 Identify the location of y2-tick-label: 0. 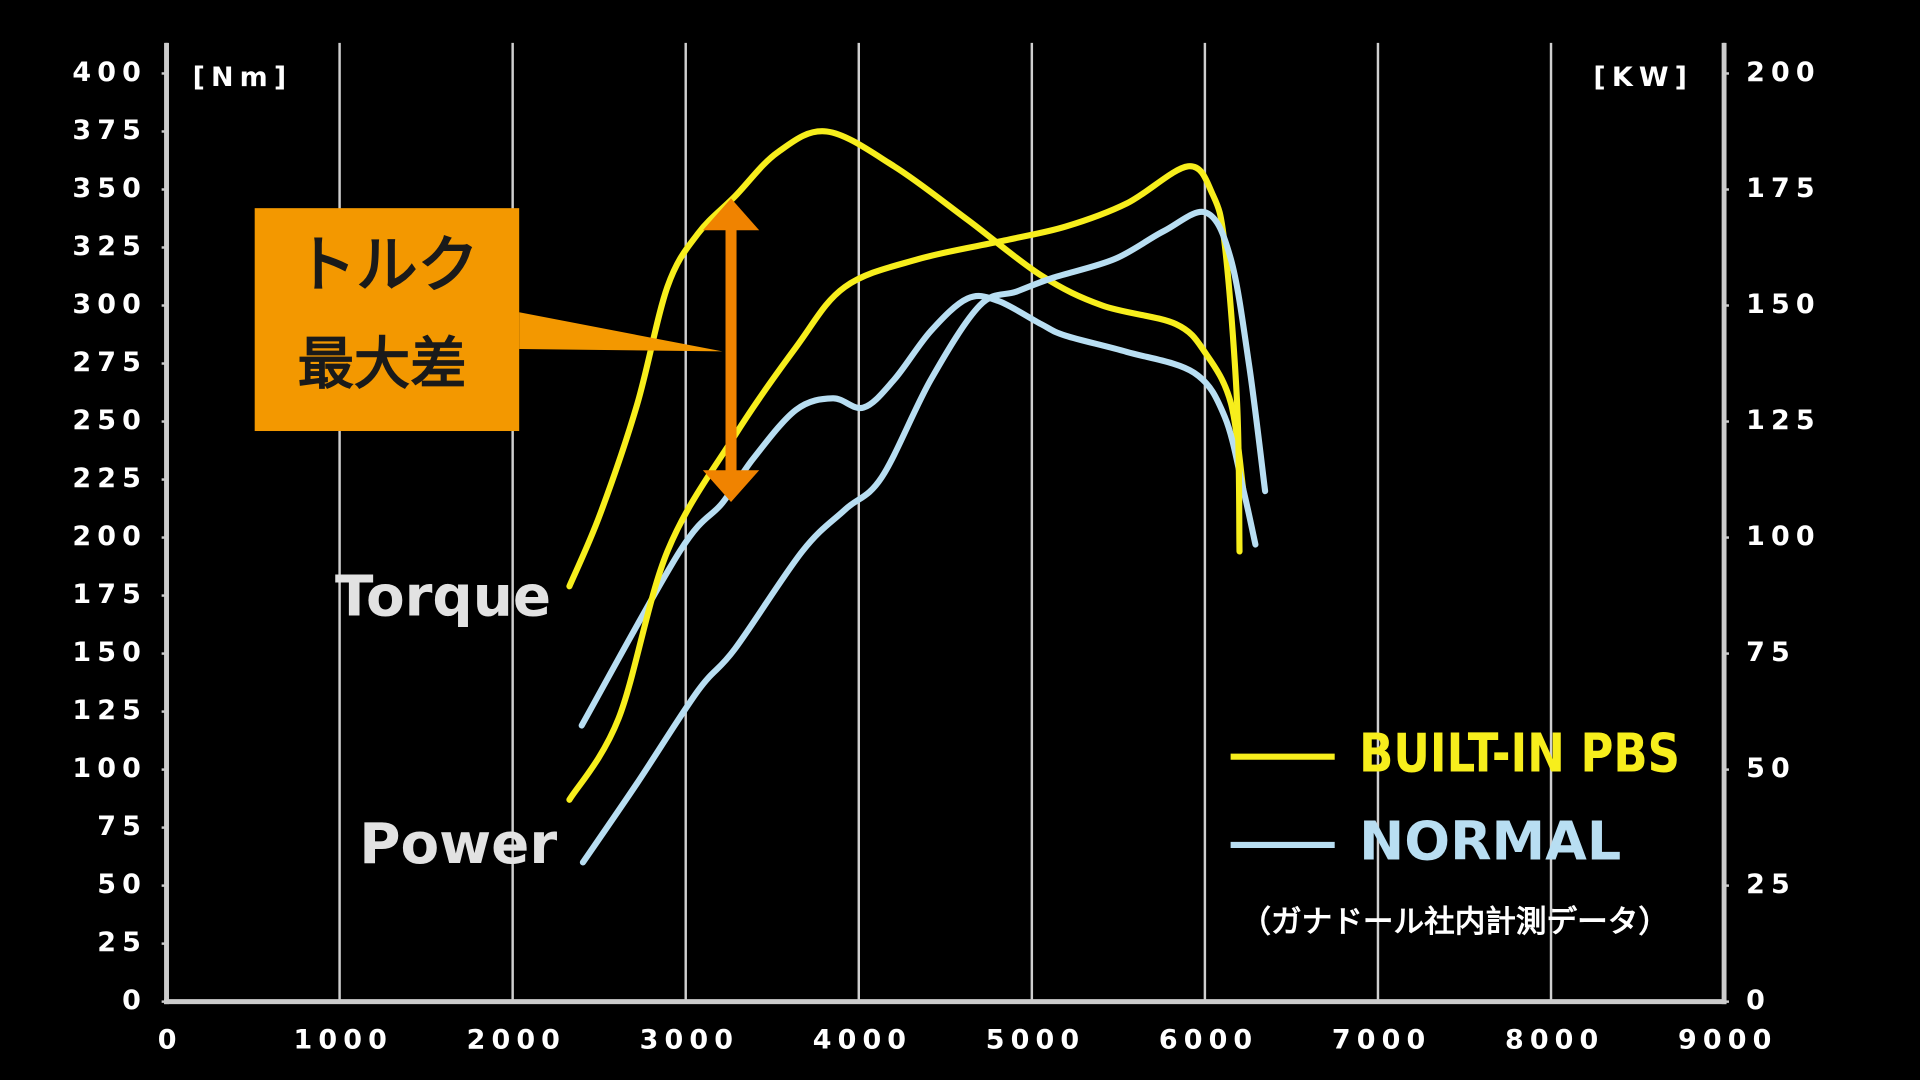
(1758, 1000).